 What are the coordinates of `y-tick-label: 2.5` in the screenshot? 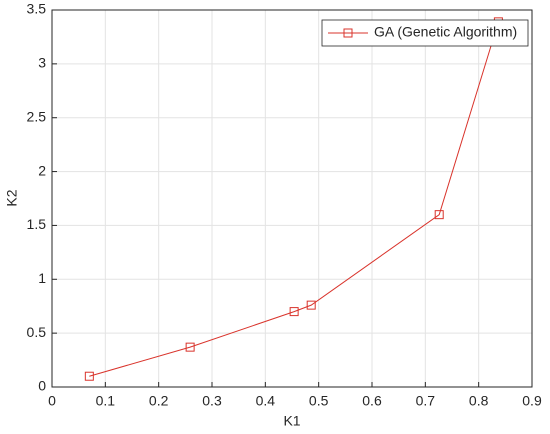 It's located at (37, 116).